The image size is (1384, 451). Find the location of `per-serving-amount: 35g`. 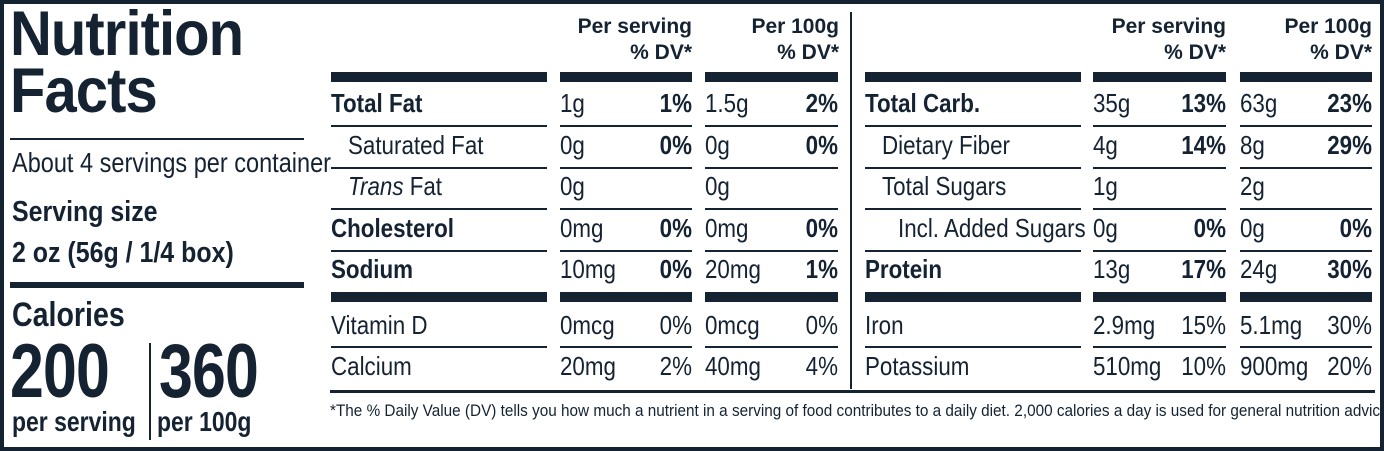

per-serving-amount: 35g is located at coordinates (1112, 103).